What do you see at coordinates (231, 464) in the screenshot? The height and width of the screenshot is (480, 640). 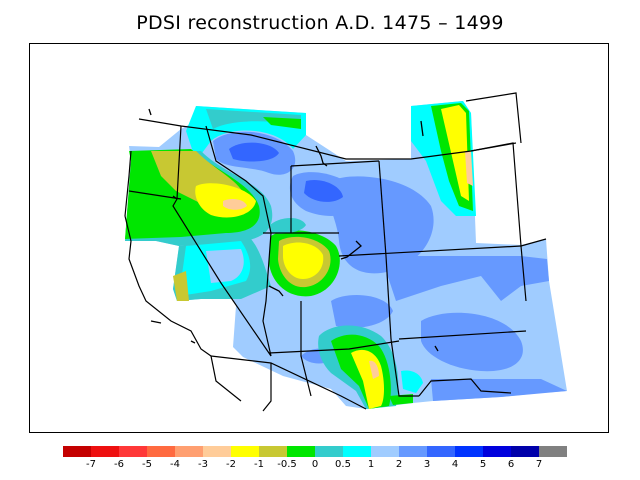 I see `legend-label: -2` at bounding box center [231, 464].